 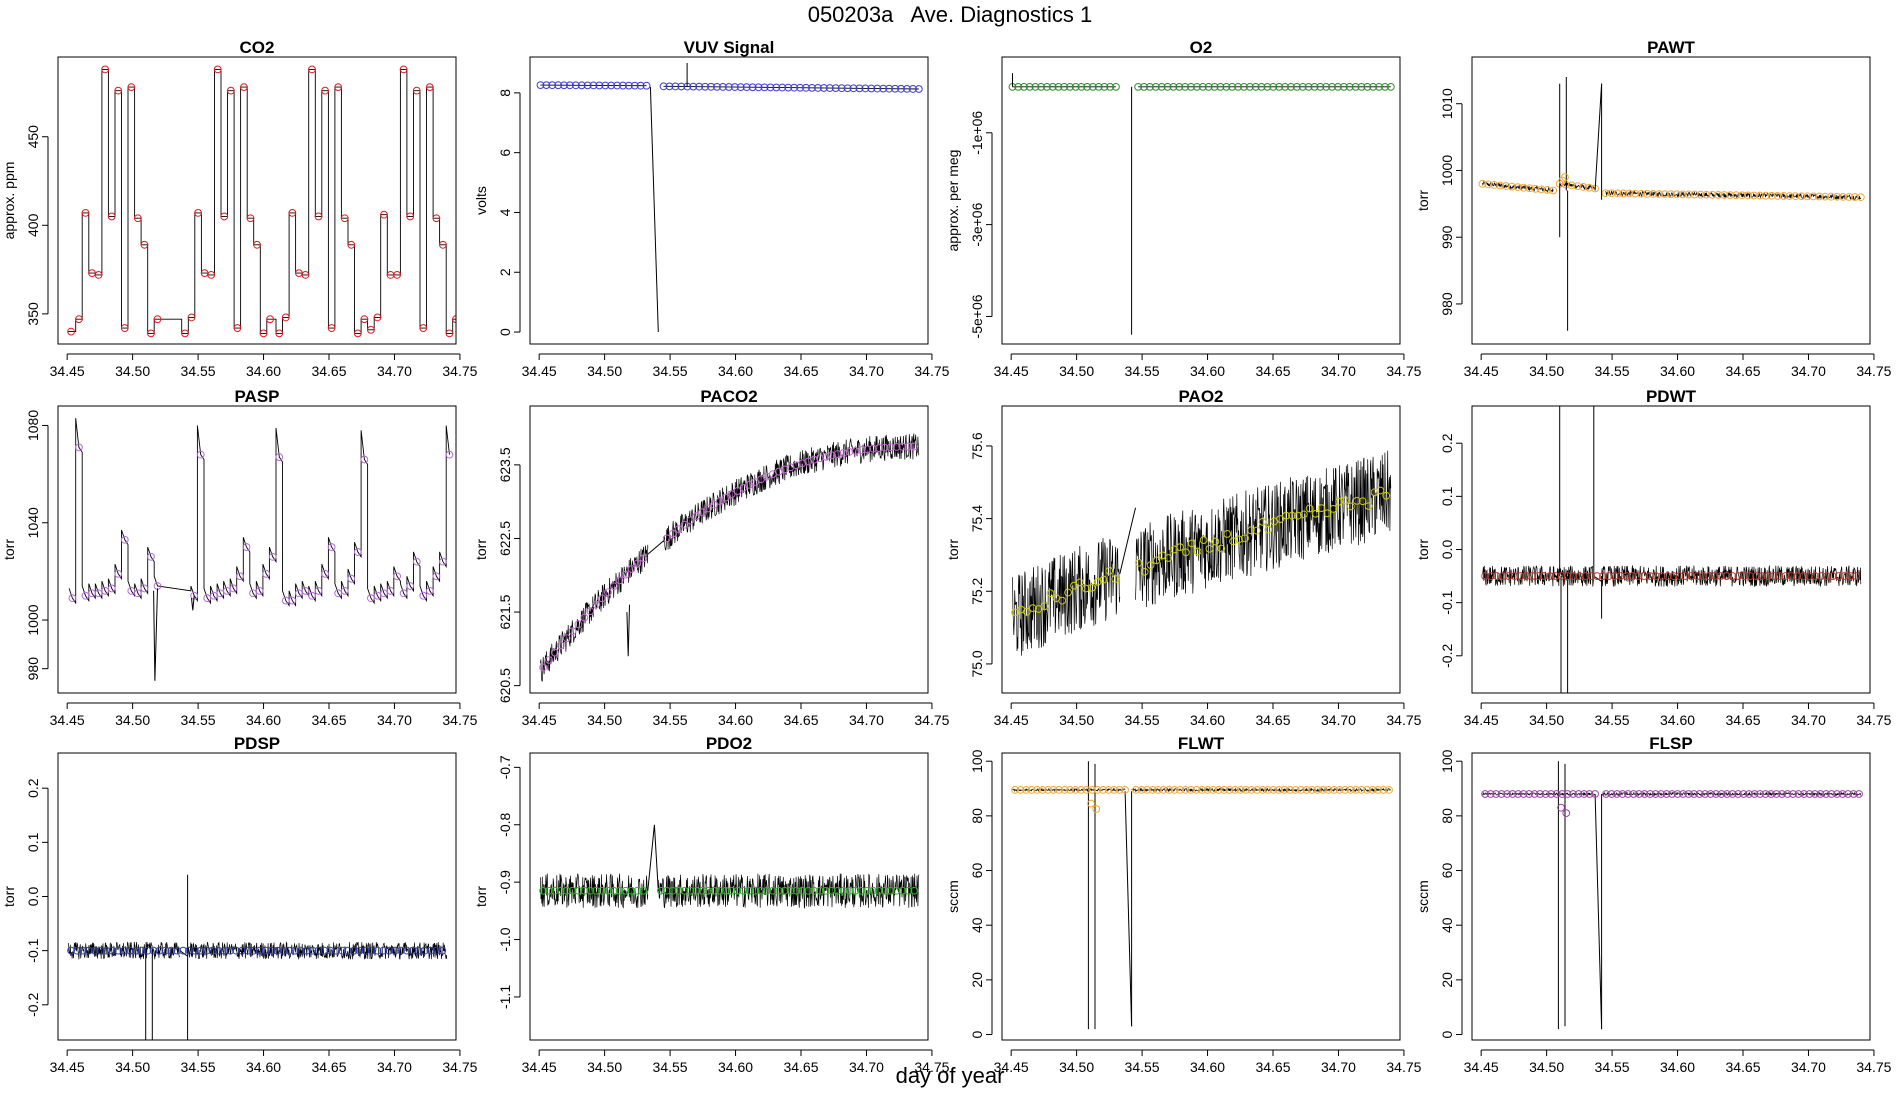 I want to click on y-tick-label: 620.5, so click(x=505, y=685).